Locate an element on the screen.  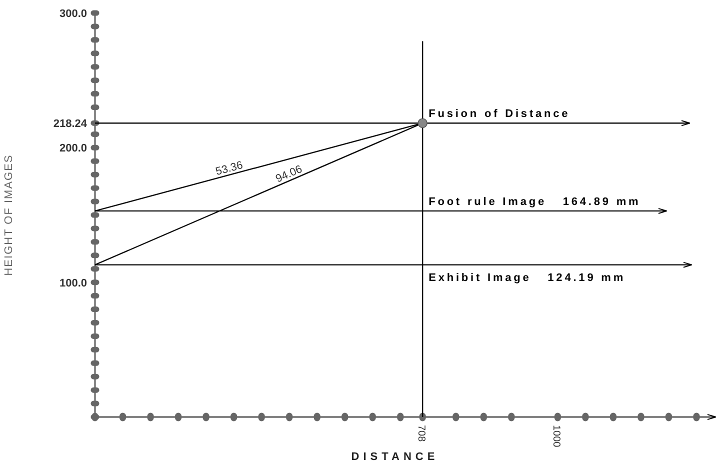
series-label: Foot rule Image 164.89 mm is located at coordinates (534, 202).